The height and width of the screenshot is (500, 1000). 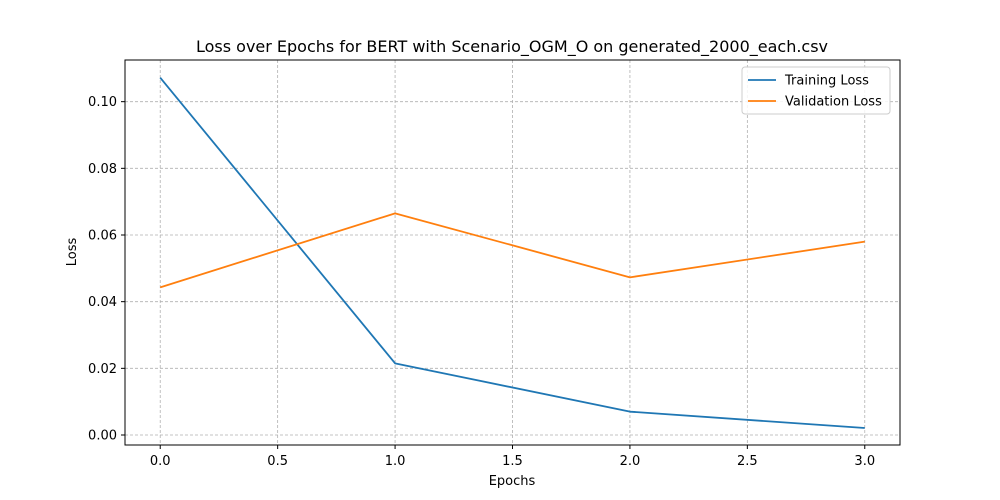 What do you see at coordinates (102, 236) in the screenshot?
I see `y-tick-label: 0.06` at bounding box center [102, 236].